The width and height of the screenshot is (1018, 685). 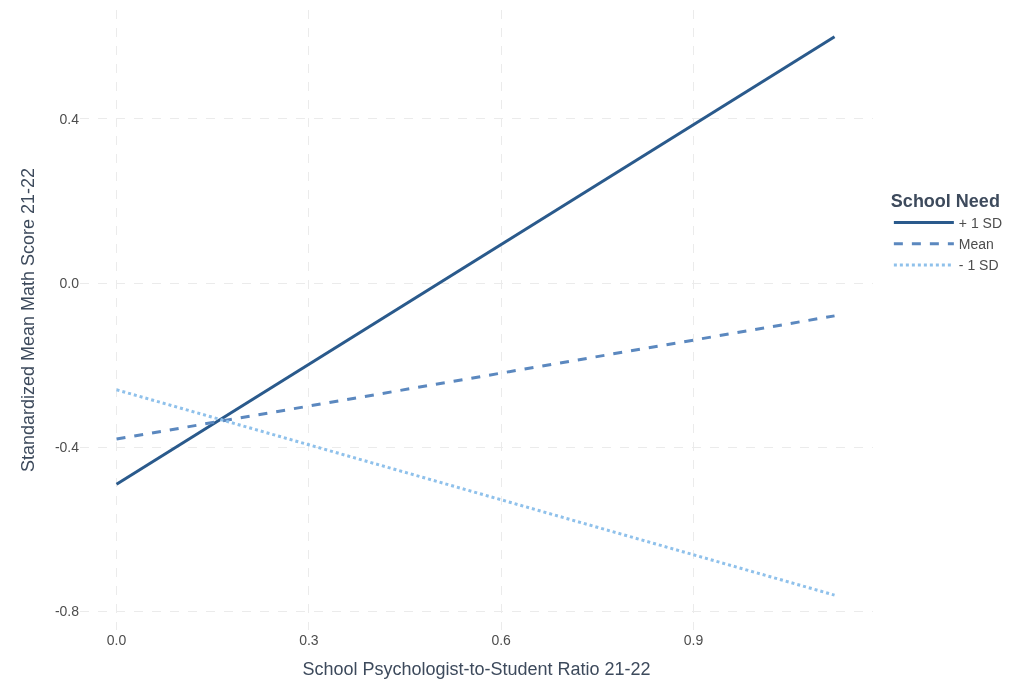 I want to click on x-tick-label: 0.0, so click(x=116, y=640).